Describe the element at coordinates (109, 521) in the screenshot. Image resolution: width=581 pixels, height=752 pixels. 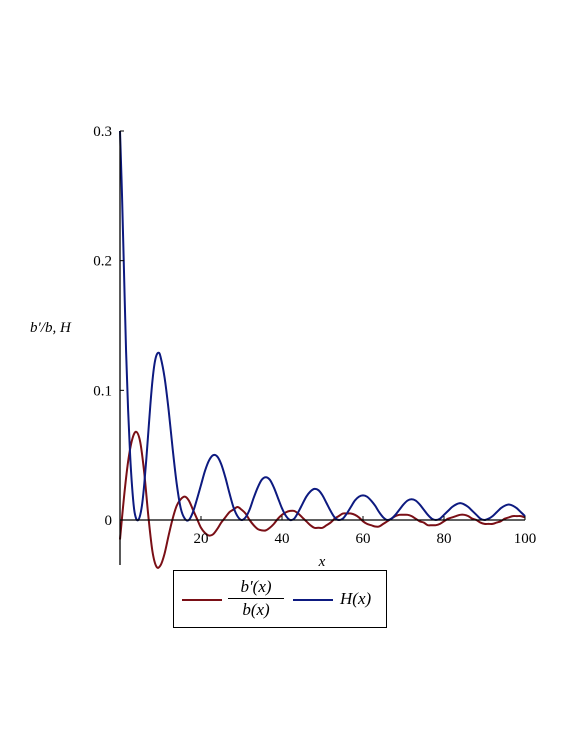
I see `y-tick-label: 0` at that location.